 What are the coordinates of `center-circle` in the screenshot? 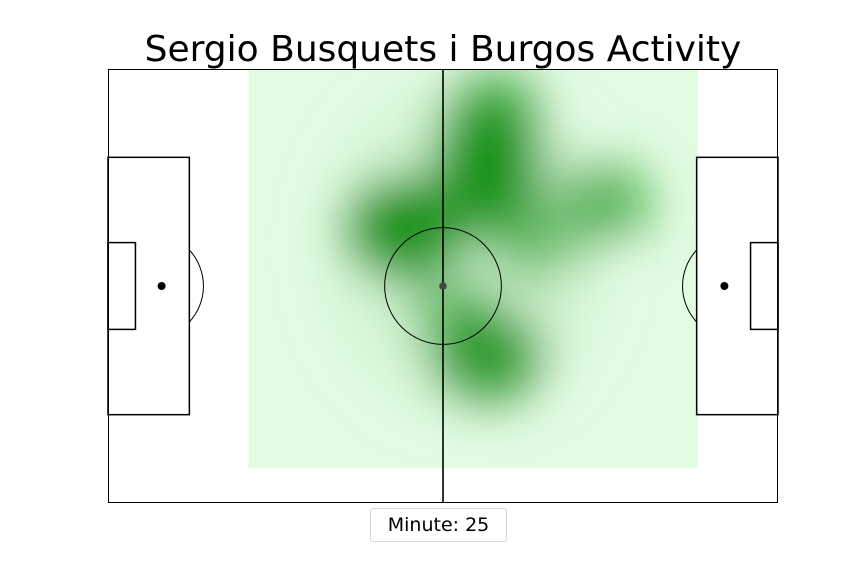 It's located at (443, 286).